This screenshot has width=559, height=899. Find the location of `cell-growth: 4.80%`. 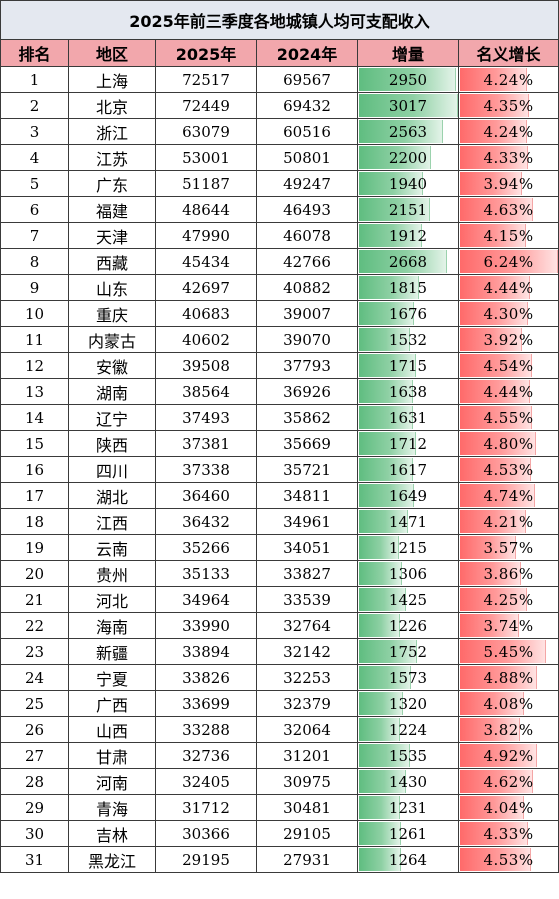

cell-growth: 4.80% is located at coordinates (508, 443).